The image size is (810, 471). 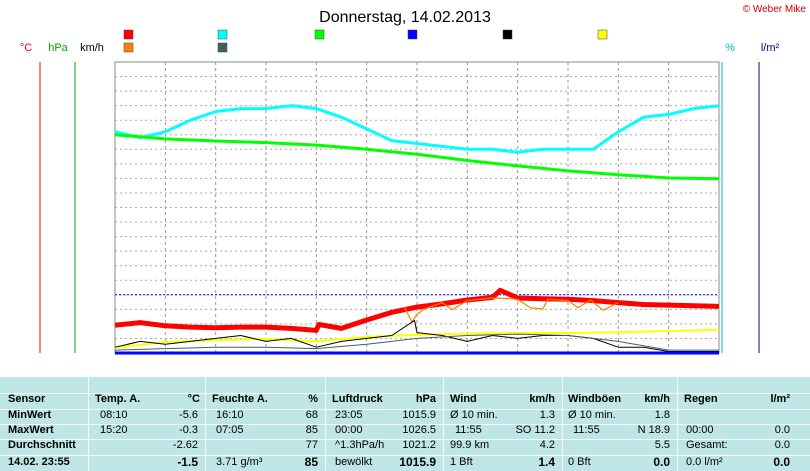 I want to click on hum-time: 16:10, so click(x=230, y=415).